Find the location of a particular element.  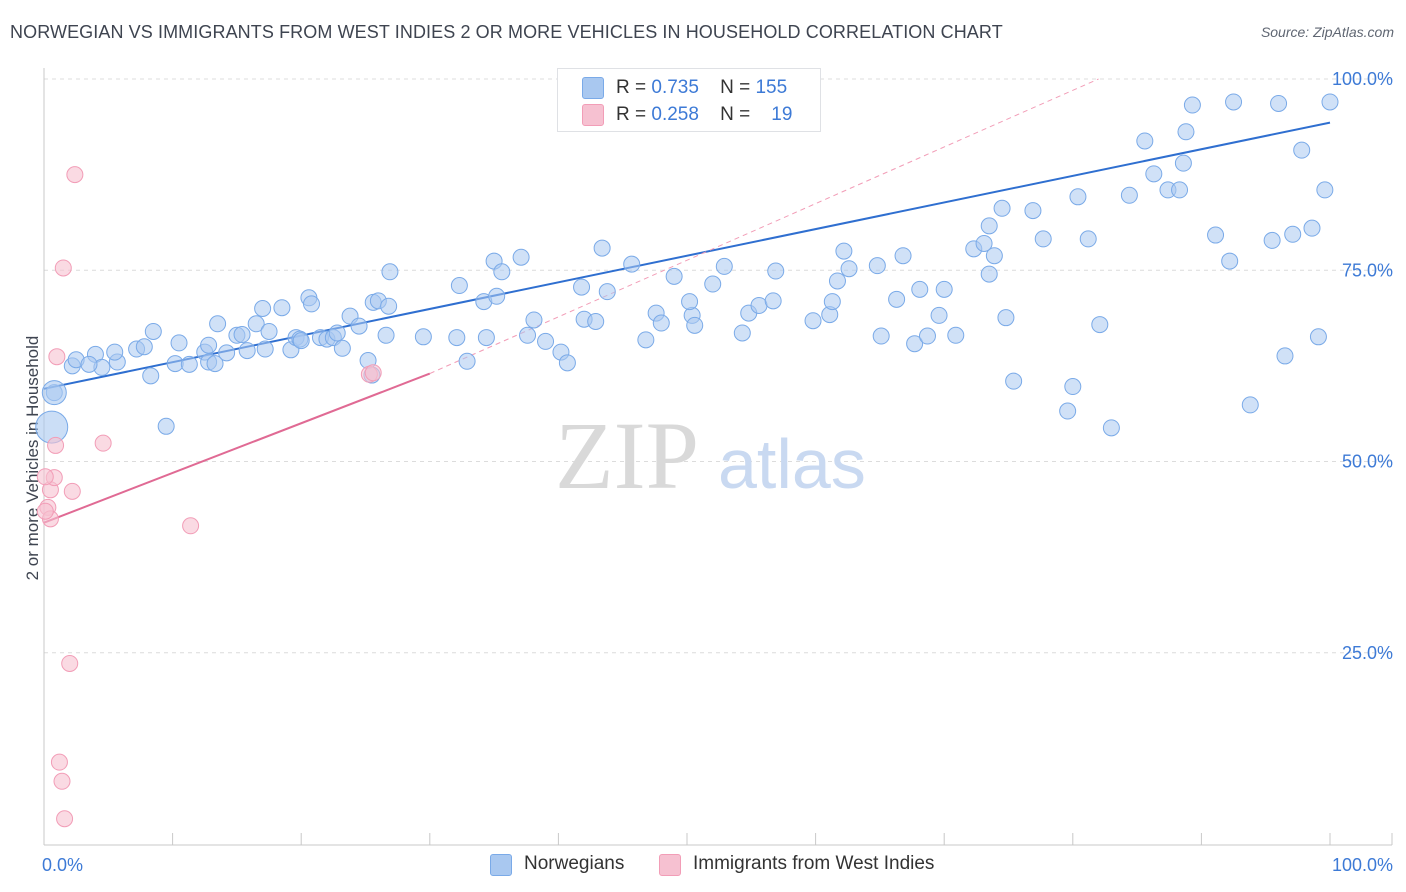

legend-swatch-norwegians is located at coordinates (501, 865).